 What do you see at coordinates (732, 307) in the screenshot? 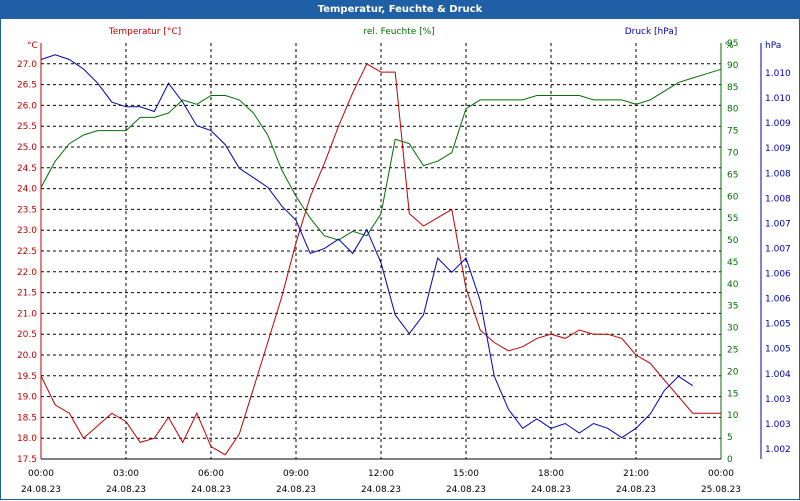
I see `humidity-tick-label: 35` at bounding box center [732, 307].